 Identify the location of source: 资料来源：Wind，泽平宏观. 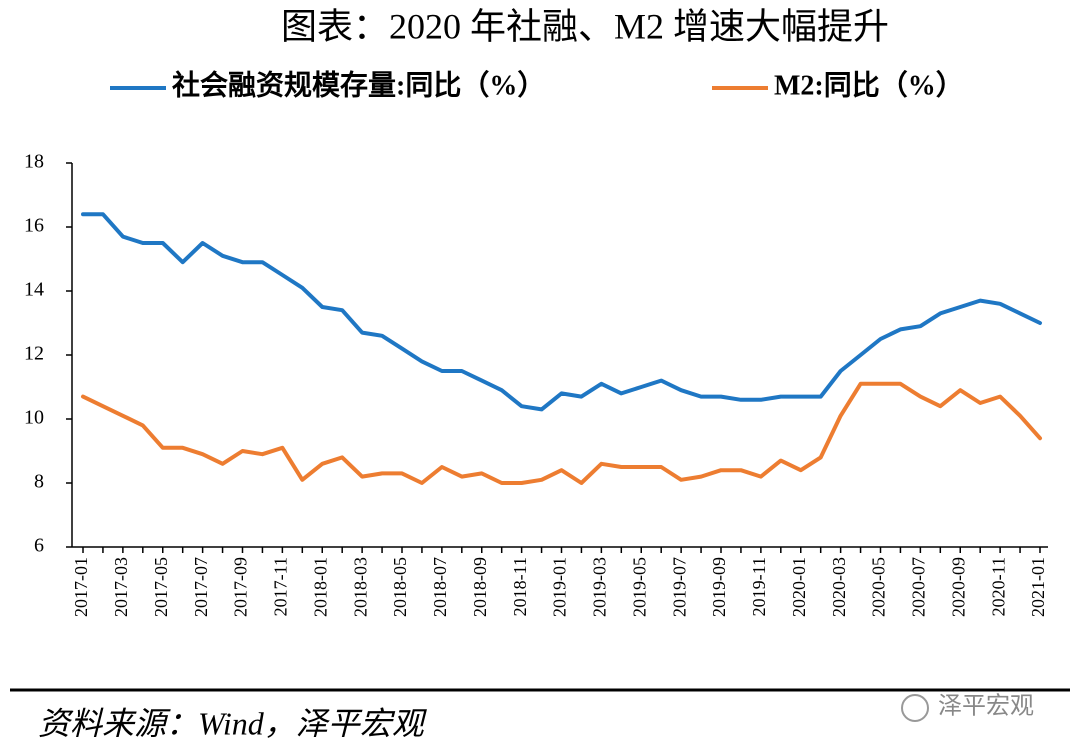
(233, 723).